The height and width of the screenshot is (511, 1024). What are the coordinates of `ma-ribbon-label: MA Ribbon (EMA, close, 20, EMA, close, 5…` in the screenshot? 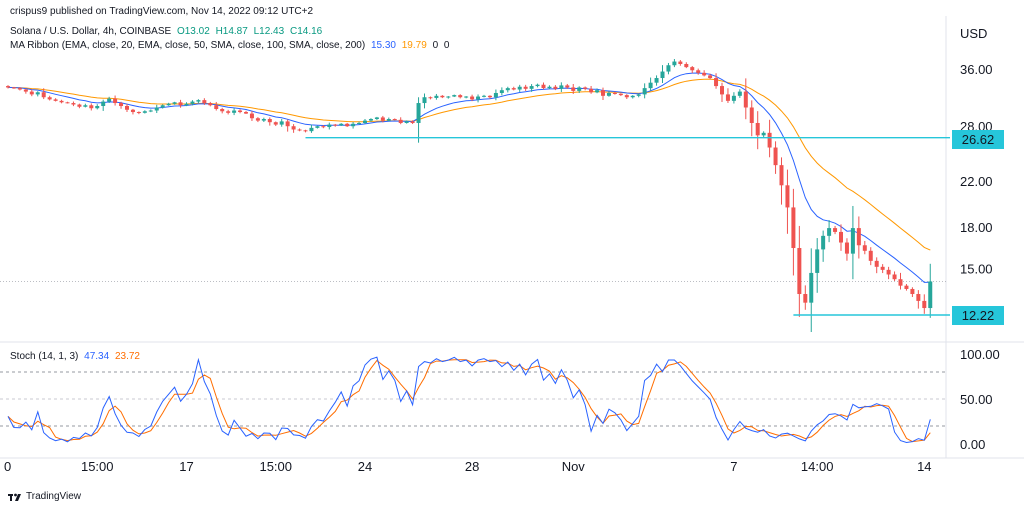 It's located at (188, 45).